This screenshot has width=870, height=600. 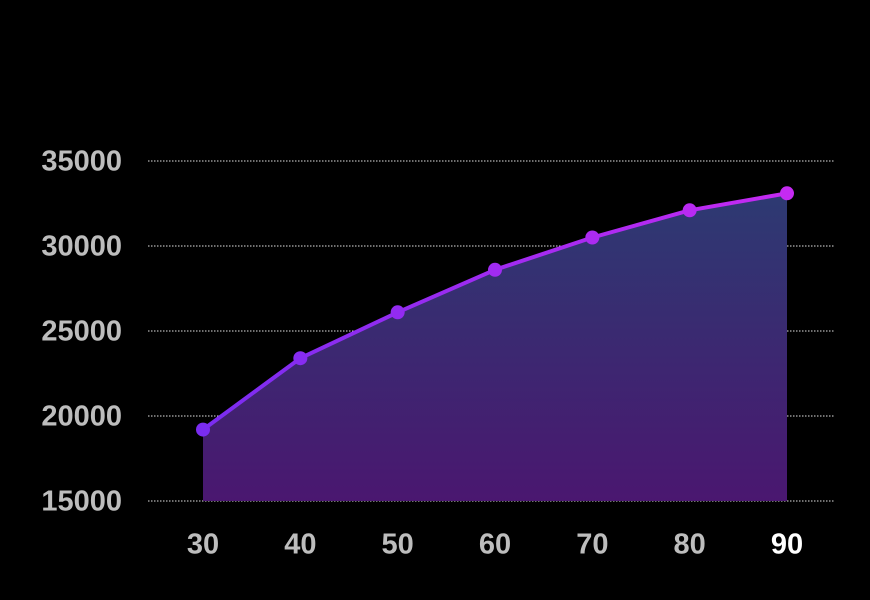 I want to click on y-tick-label: 25000, so click(x=81, y=332).